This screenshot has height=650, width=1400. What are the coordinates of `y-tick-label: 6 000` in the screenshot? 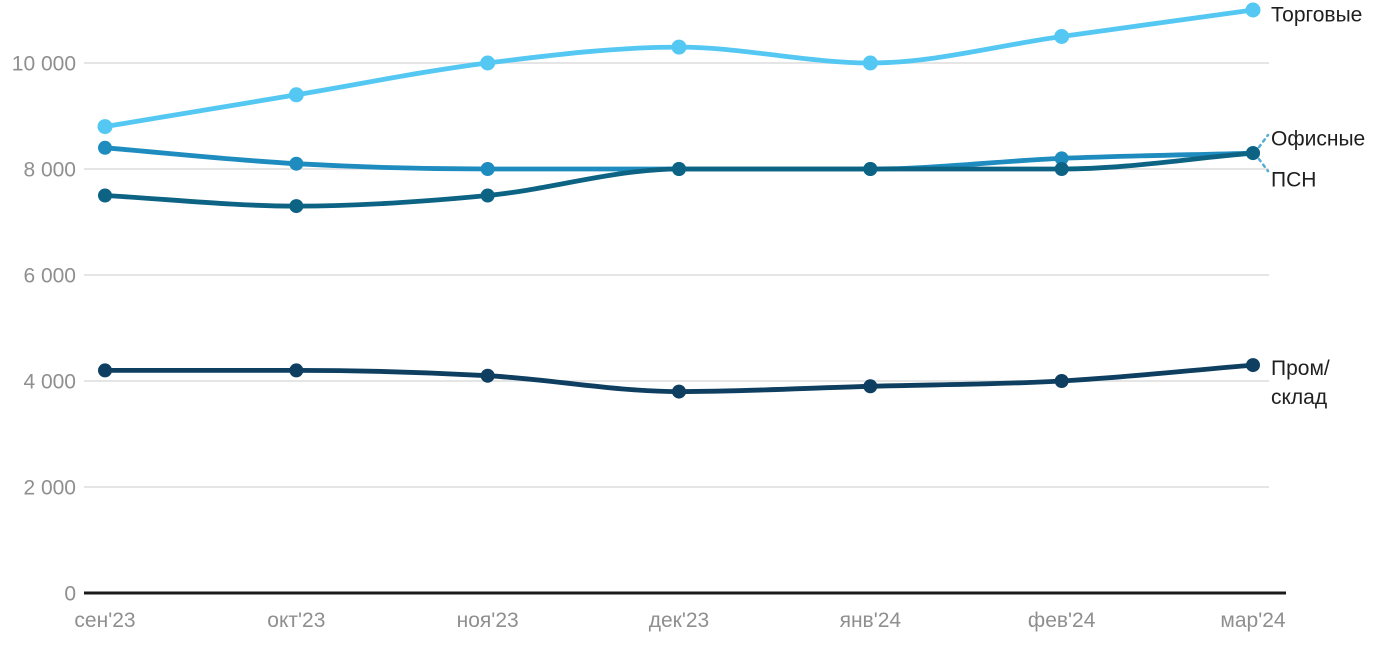 It's located at (49, 276).